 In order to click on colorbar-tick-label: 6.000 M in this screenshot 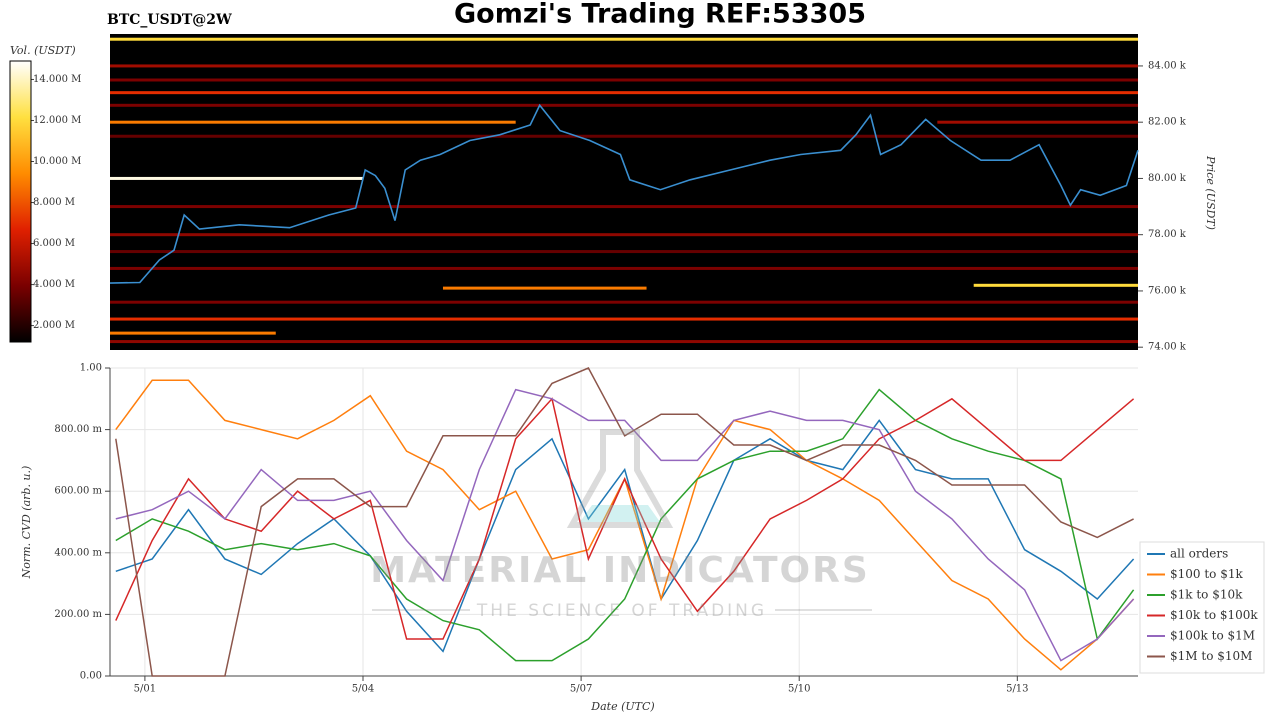, I will do `click(54, 243)`.